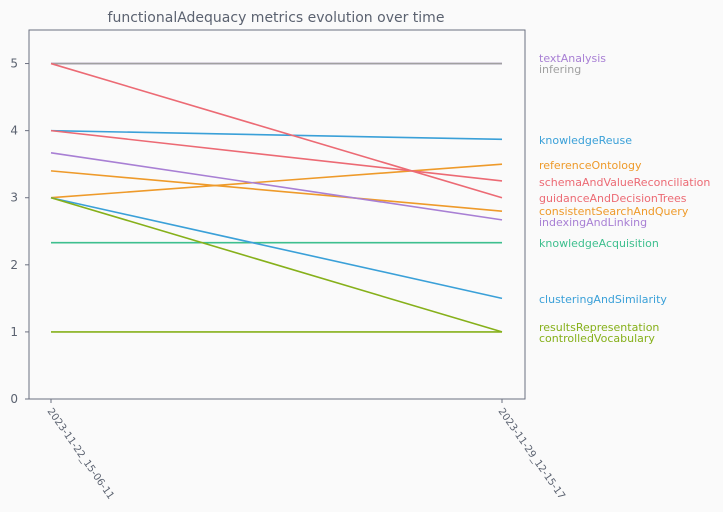  Describe the element at coordinates (599, 327) in the screenshot. I see `legend-entry-resultsRepresentation: resultsRepresentation` at that location.